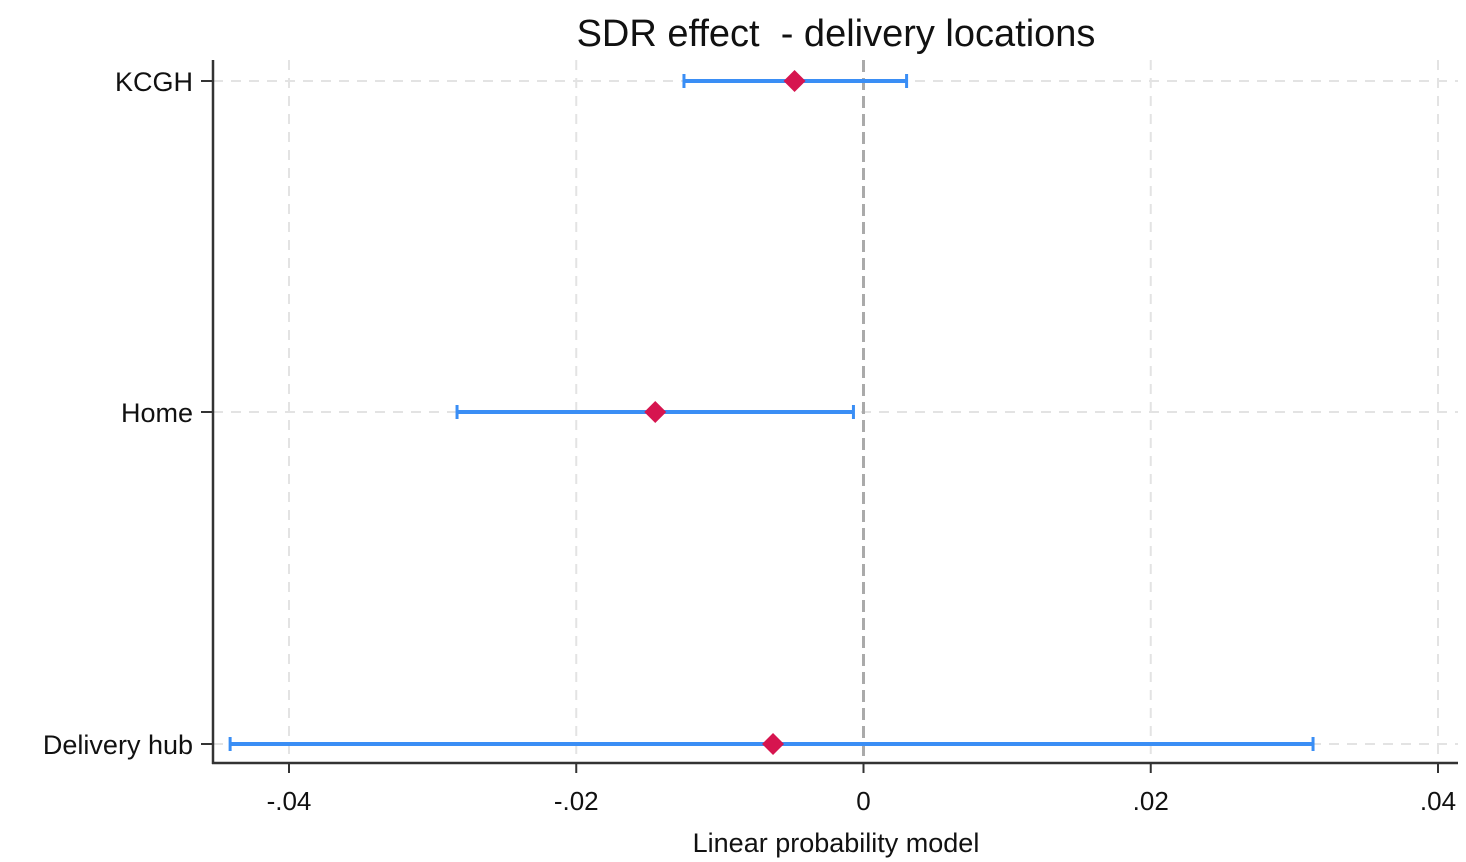 The height and width of the screenshot is (862, 1466). Describe the element at coordinates (118, 745) in the screenshot. I see `y-category-label-2: Delivery hub` at that location.